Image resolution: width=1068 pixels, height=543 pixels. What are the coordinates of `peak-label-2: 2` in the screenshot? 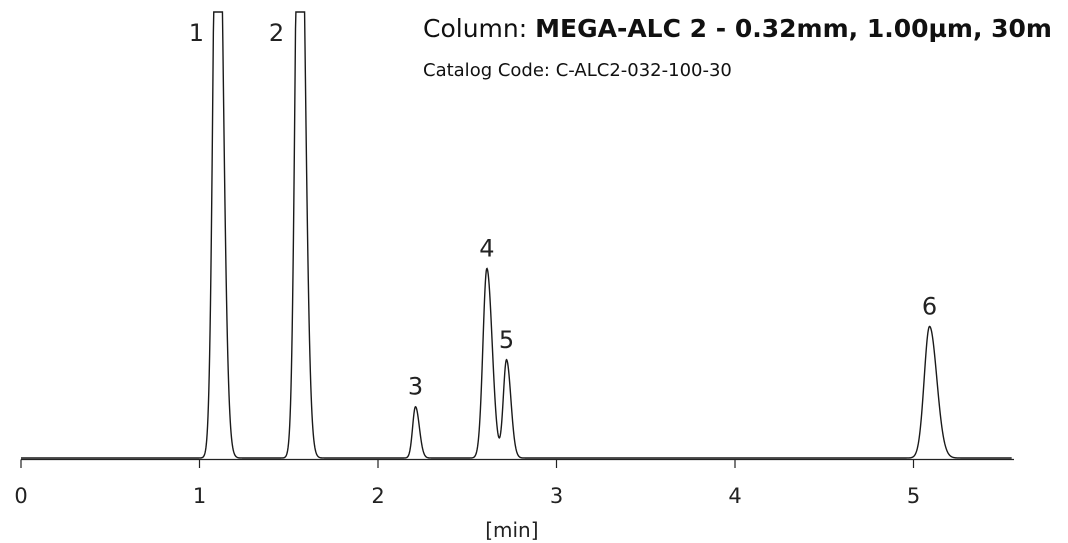 It's located at (276, 33).